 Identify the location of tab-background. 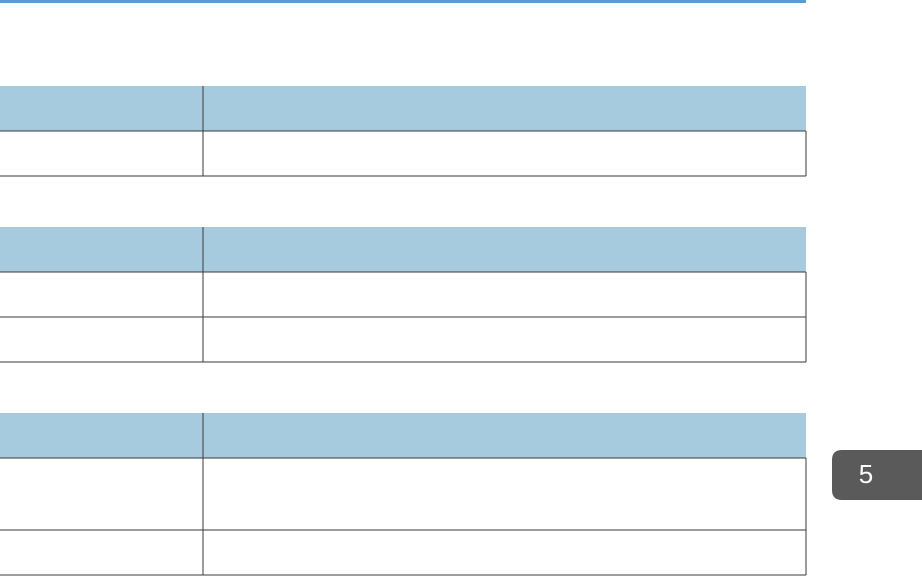
(877, 475).